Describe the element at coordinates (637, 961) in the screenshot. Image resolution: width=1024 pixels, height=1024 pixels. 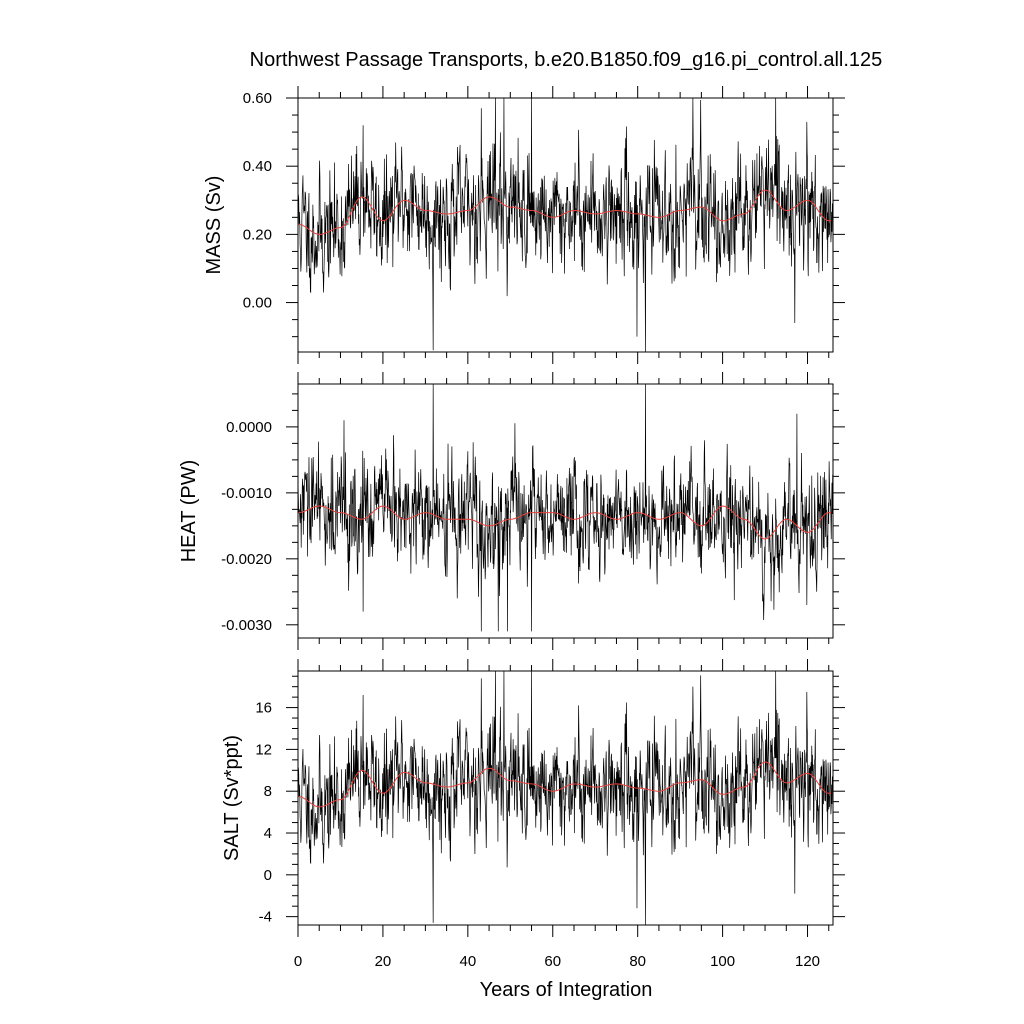
I see `x-tick-label: 80` at that location.